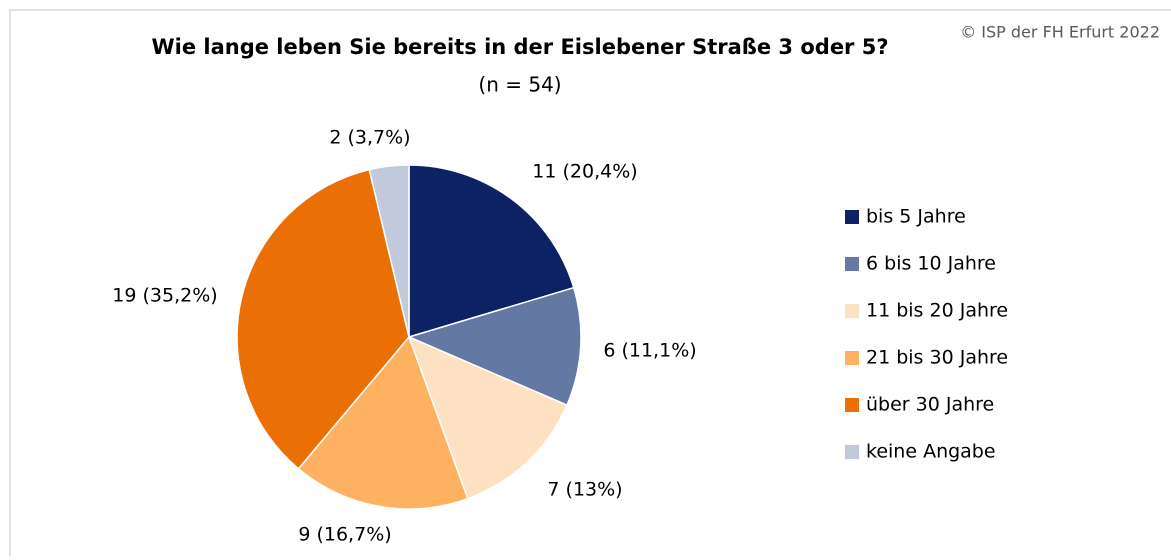 The image size is (1171, 560). What do you see at coordinates (519, 85) in the screenshot?
I see `chart-subtitle: (n = 54)` at bounding box center [519, 85].